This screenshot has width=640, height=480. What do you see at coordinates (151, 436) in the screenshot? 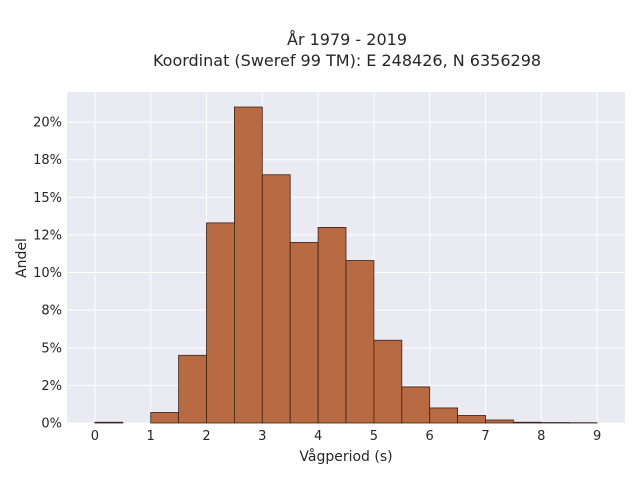
I see `x-tick-label: 1` at bounding box center [151, 436].